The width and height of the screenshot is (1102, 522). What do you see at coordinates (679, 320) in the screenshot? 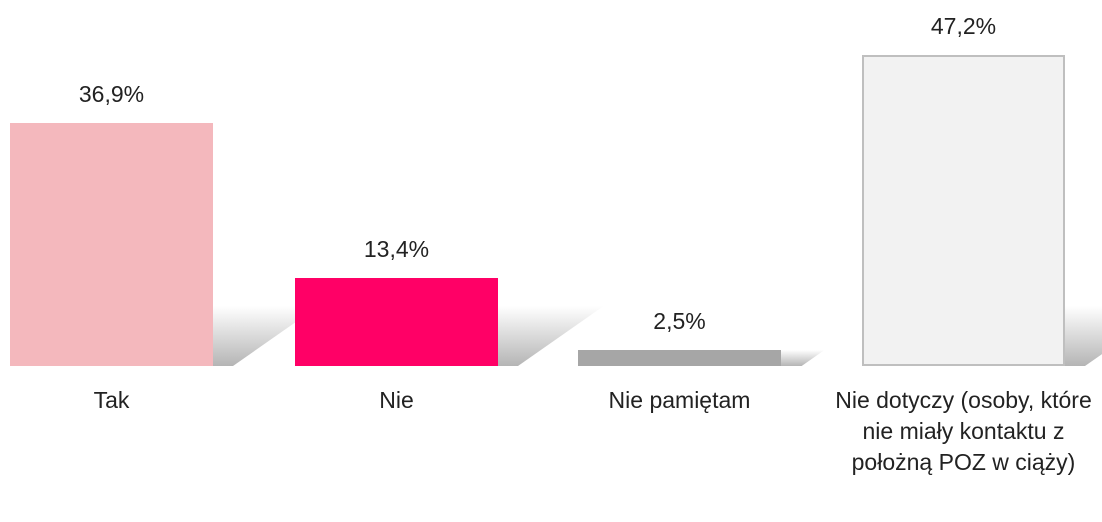
I see `value-label: 2,5%` at bounding box center [679, 320].